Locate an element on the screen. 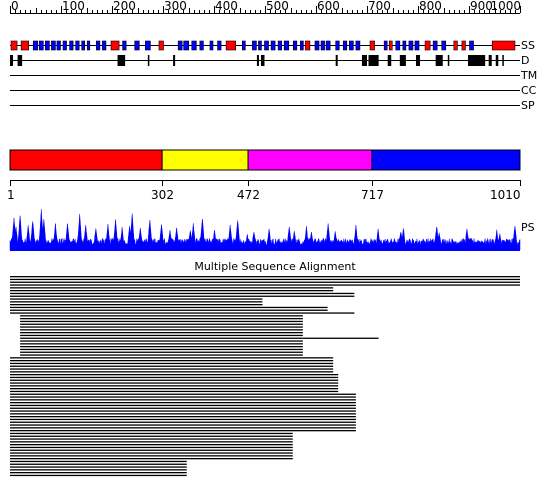 This screenshot has height=495, width=550. ruler-tick-label: 900 is located at coordinates (481, 6).